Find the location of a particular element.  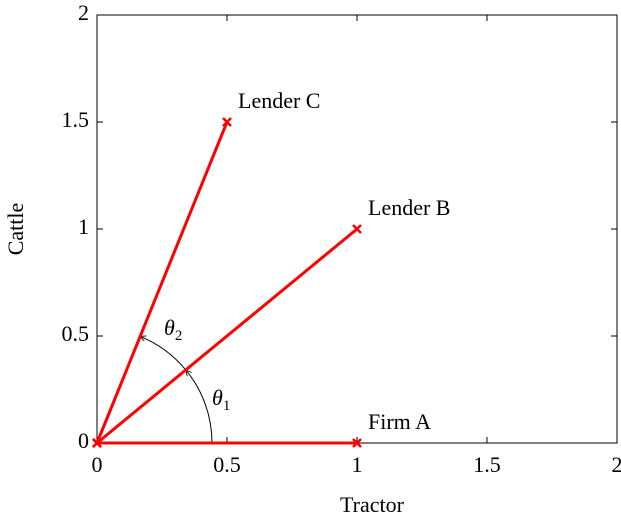

y-tick-label: 1 is located at coordinates (83, 226).